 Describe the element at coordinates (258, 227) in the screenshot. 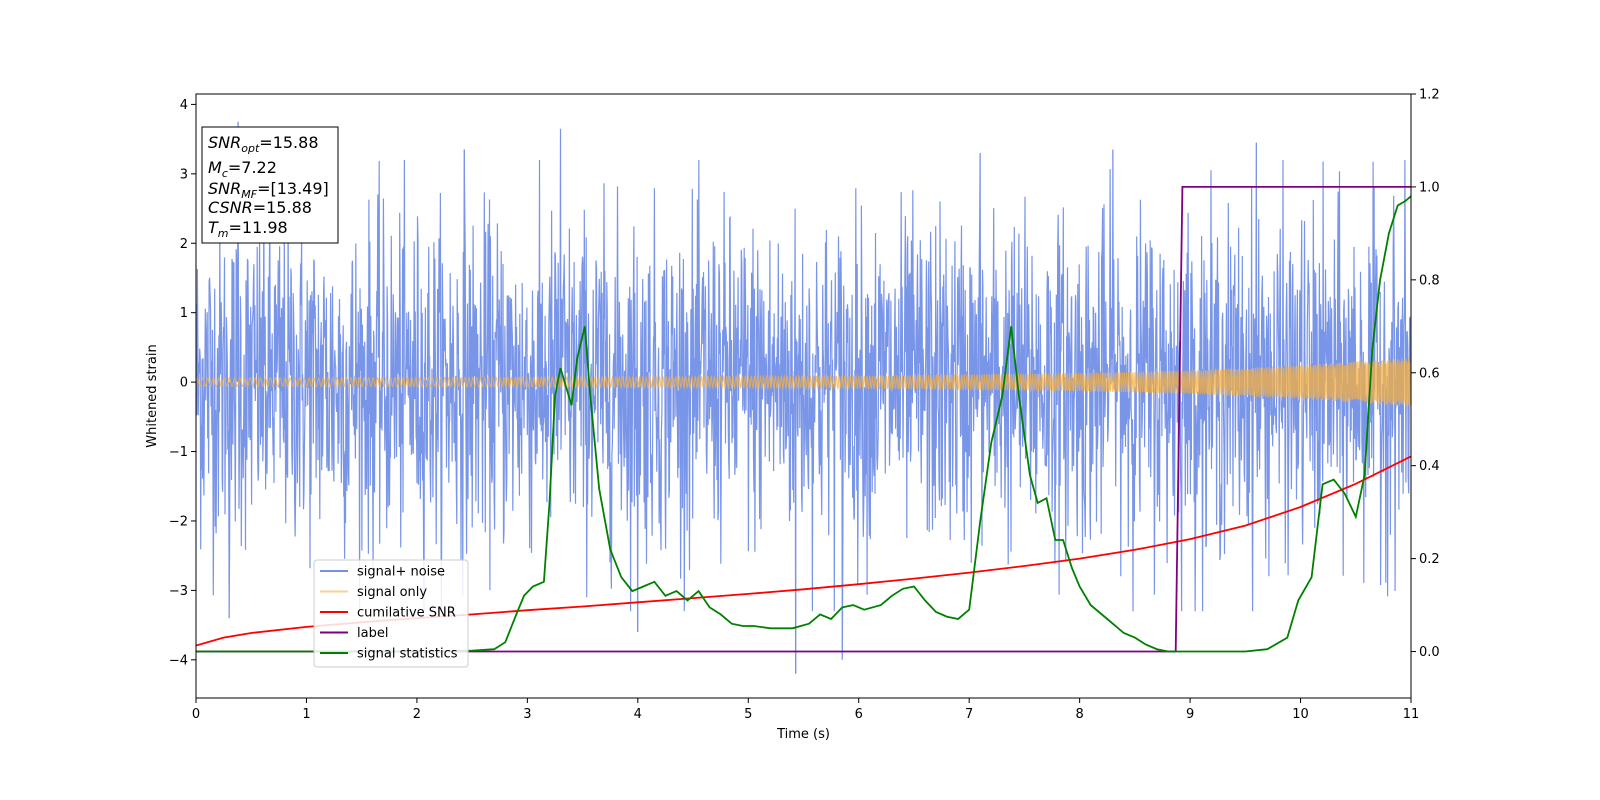

I see `info-value: =11.98` at that location.